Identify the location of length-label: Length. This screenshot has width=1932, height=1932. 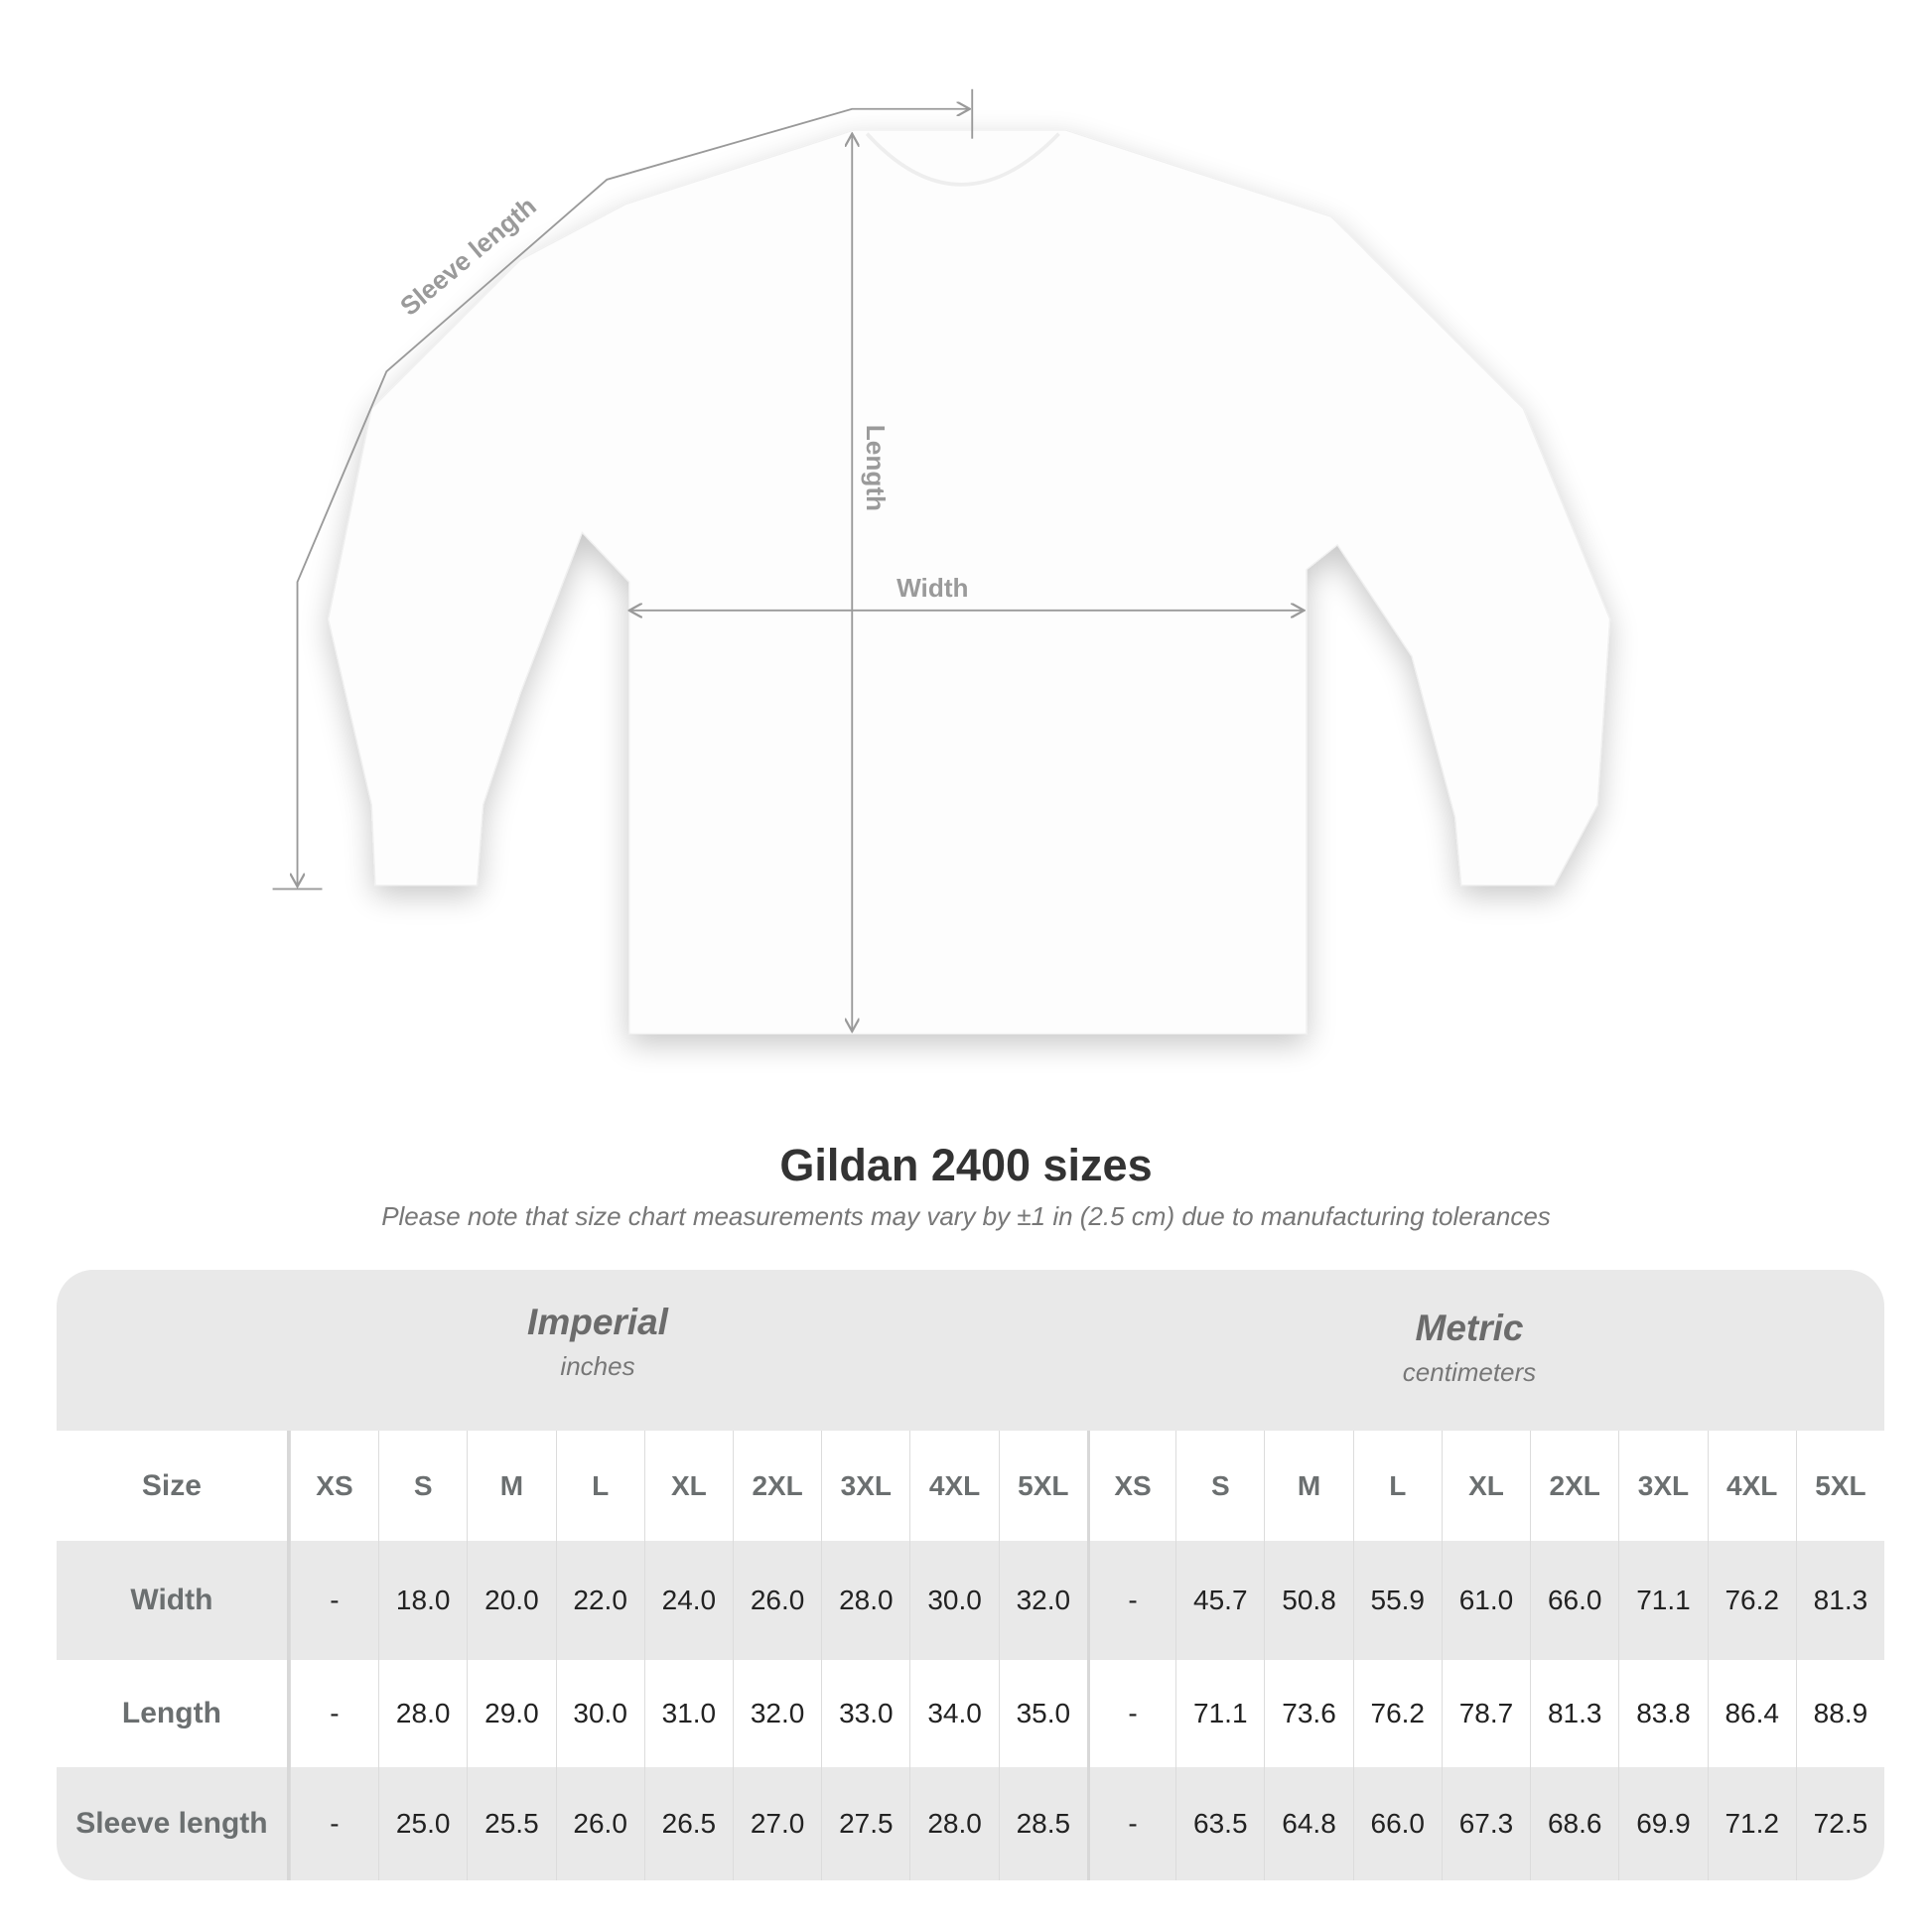
(876, 468).